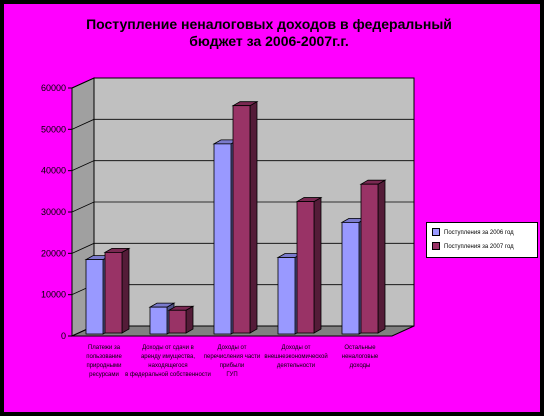 The height and width of the screenshot is (416, 544). Describe the element at coordinates (104, 375) in the screenshot. I see `x-category-label: ресурсами` at that location.